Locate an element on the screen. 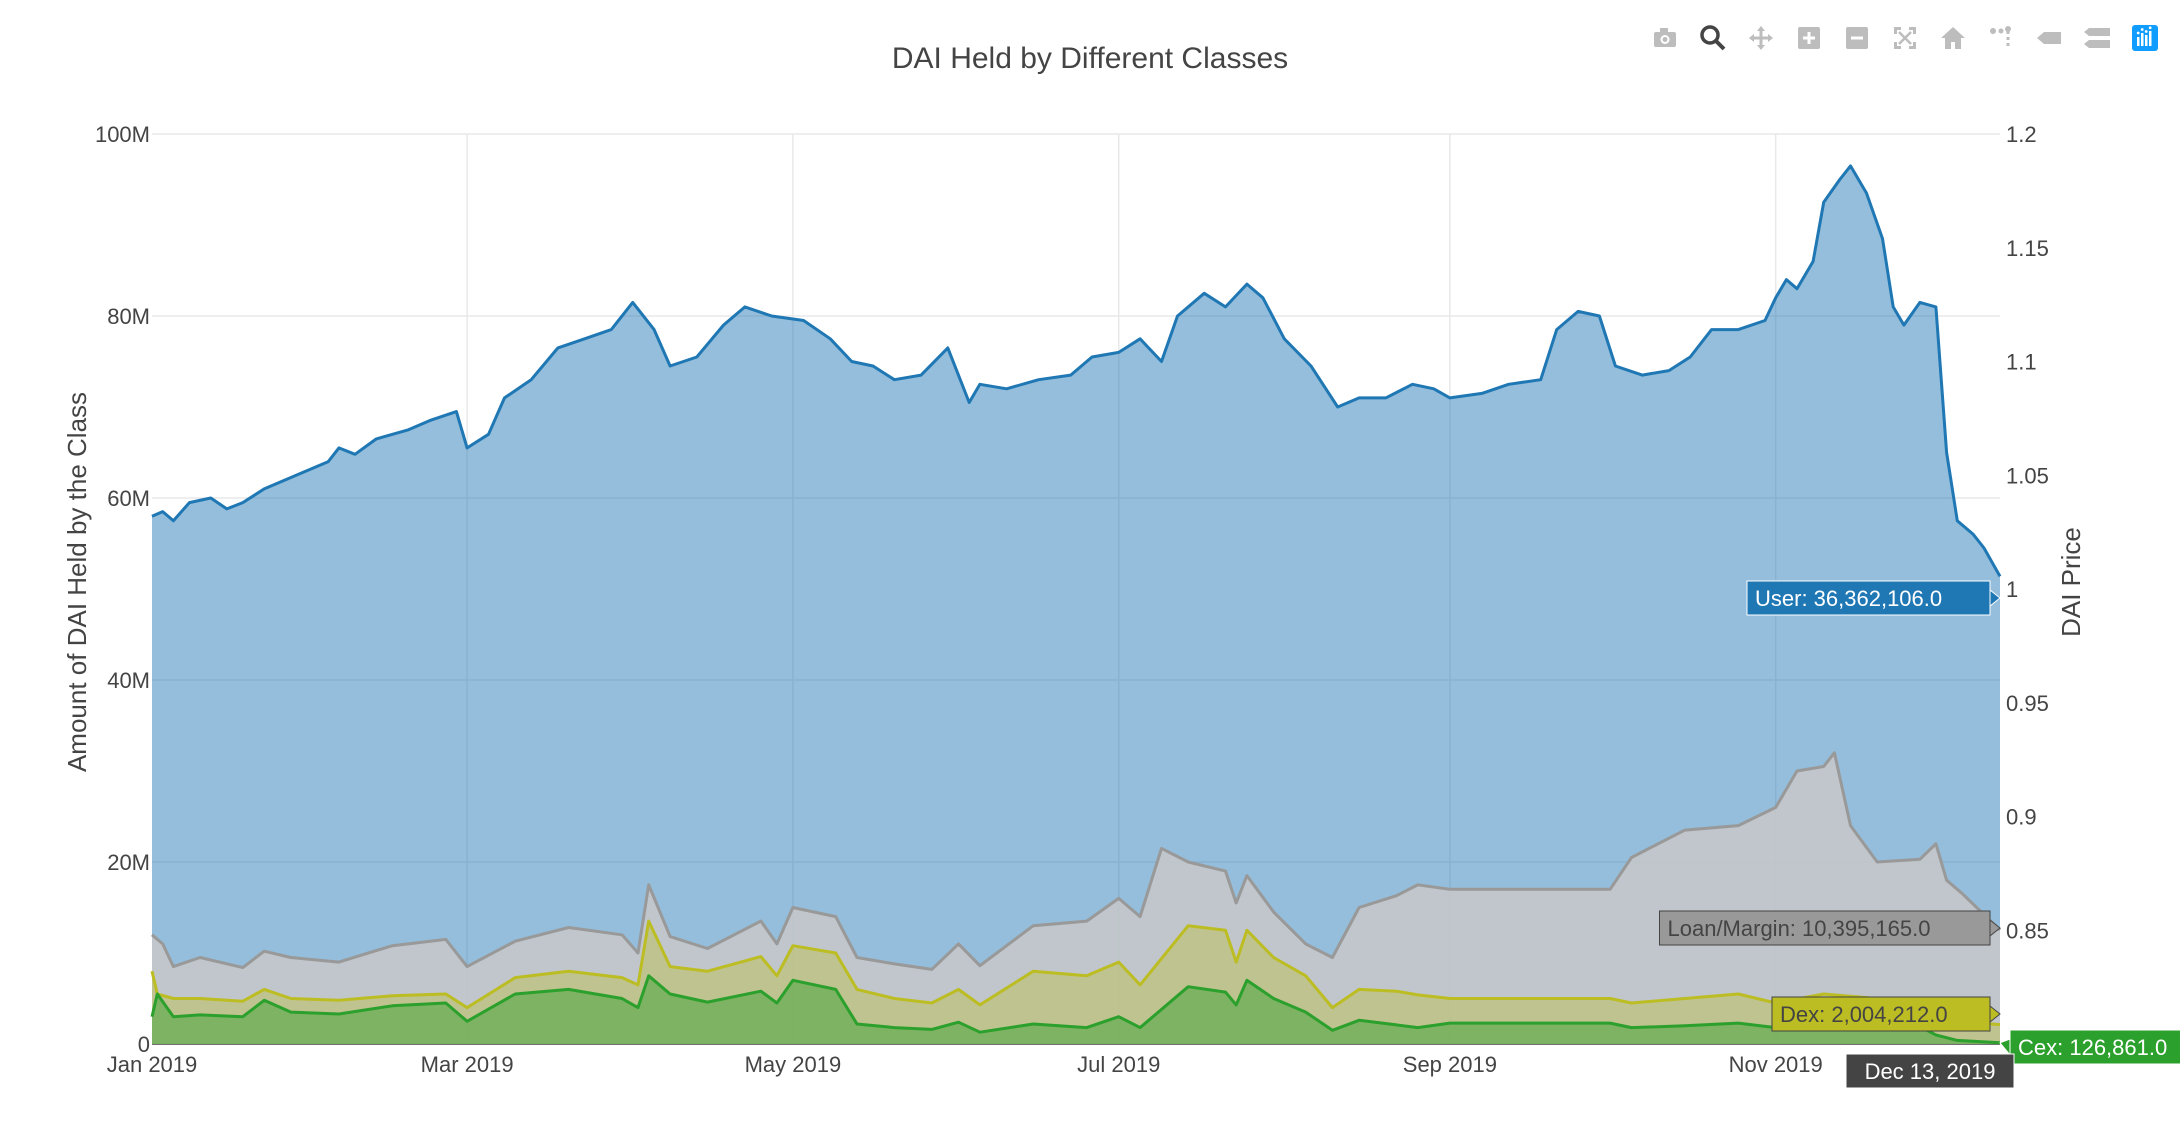  x-tick-label: May 2019 is located at coordinates (793, 1064).